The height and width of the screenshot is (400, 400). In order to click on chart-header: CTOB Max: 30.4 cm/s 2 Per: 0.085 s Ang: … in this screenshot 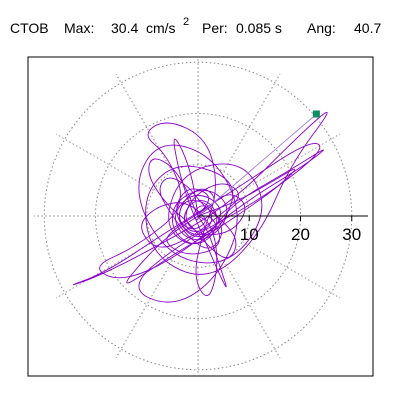, I will do `click(195, 26)`.